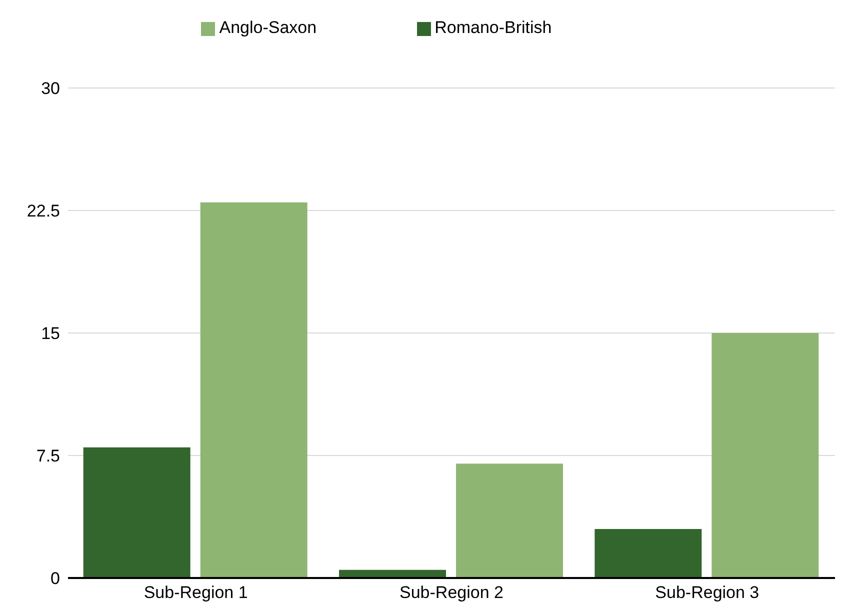 The image size is (849, 616). Describe the element at coordinates (707, 592) in the screenshot. I see `x-tick-label: Sub-Region 3` at that location.